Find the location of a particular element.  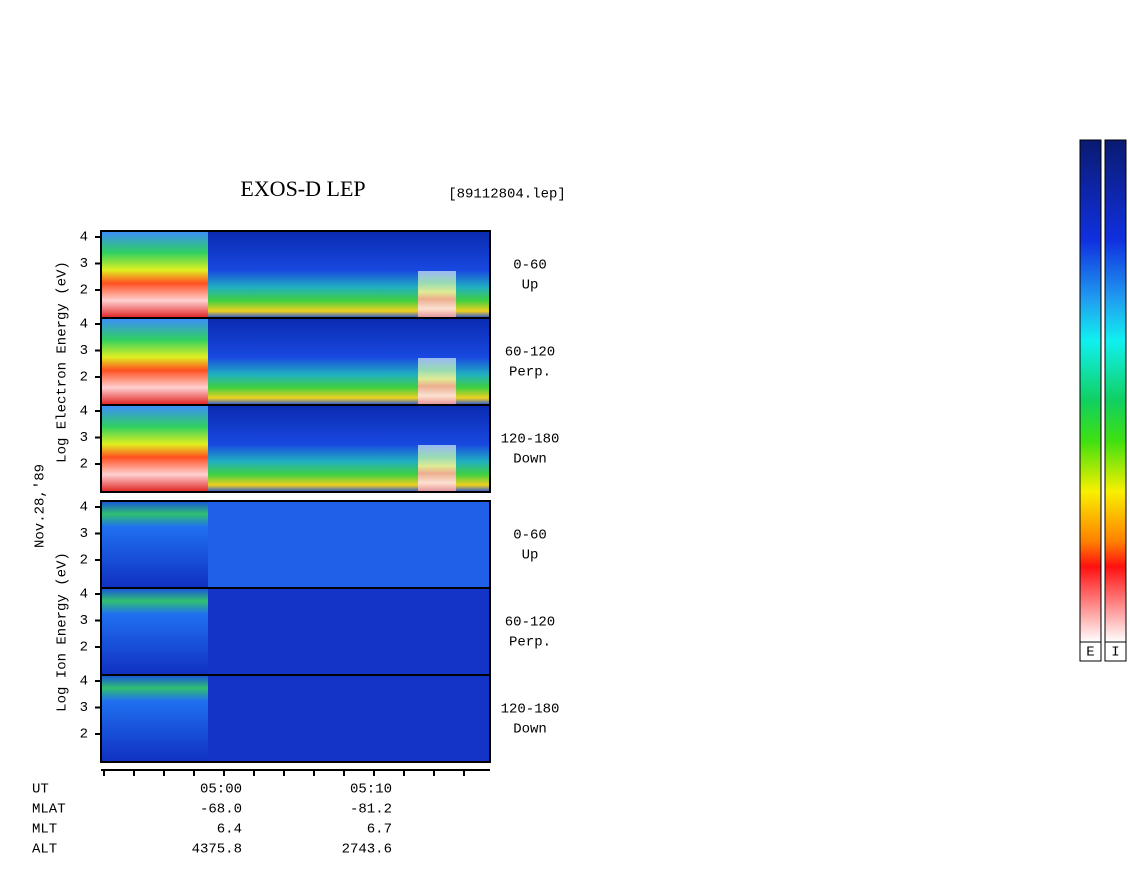

ephemeris-value: -81.2 is located at coordinates (371, 810).